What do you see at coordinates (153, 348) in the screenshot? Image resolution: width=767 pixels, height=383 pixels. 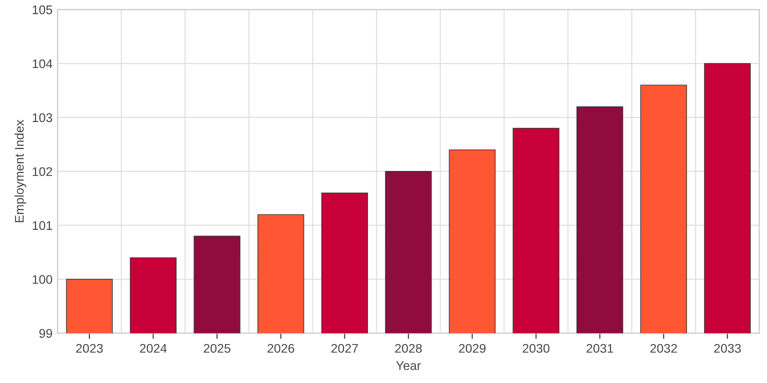 I see `x-tick-label: 2024` at bounding box center [153, 348].